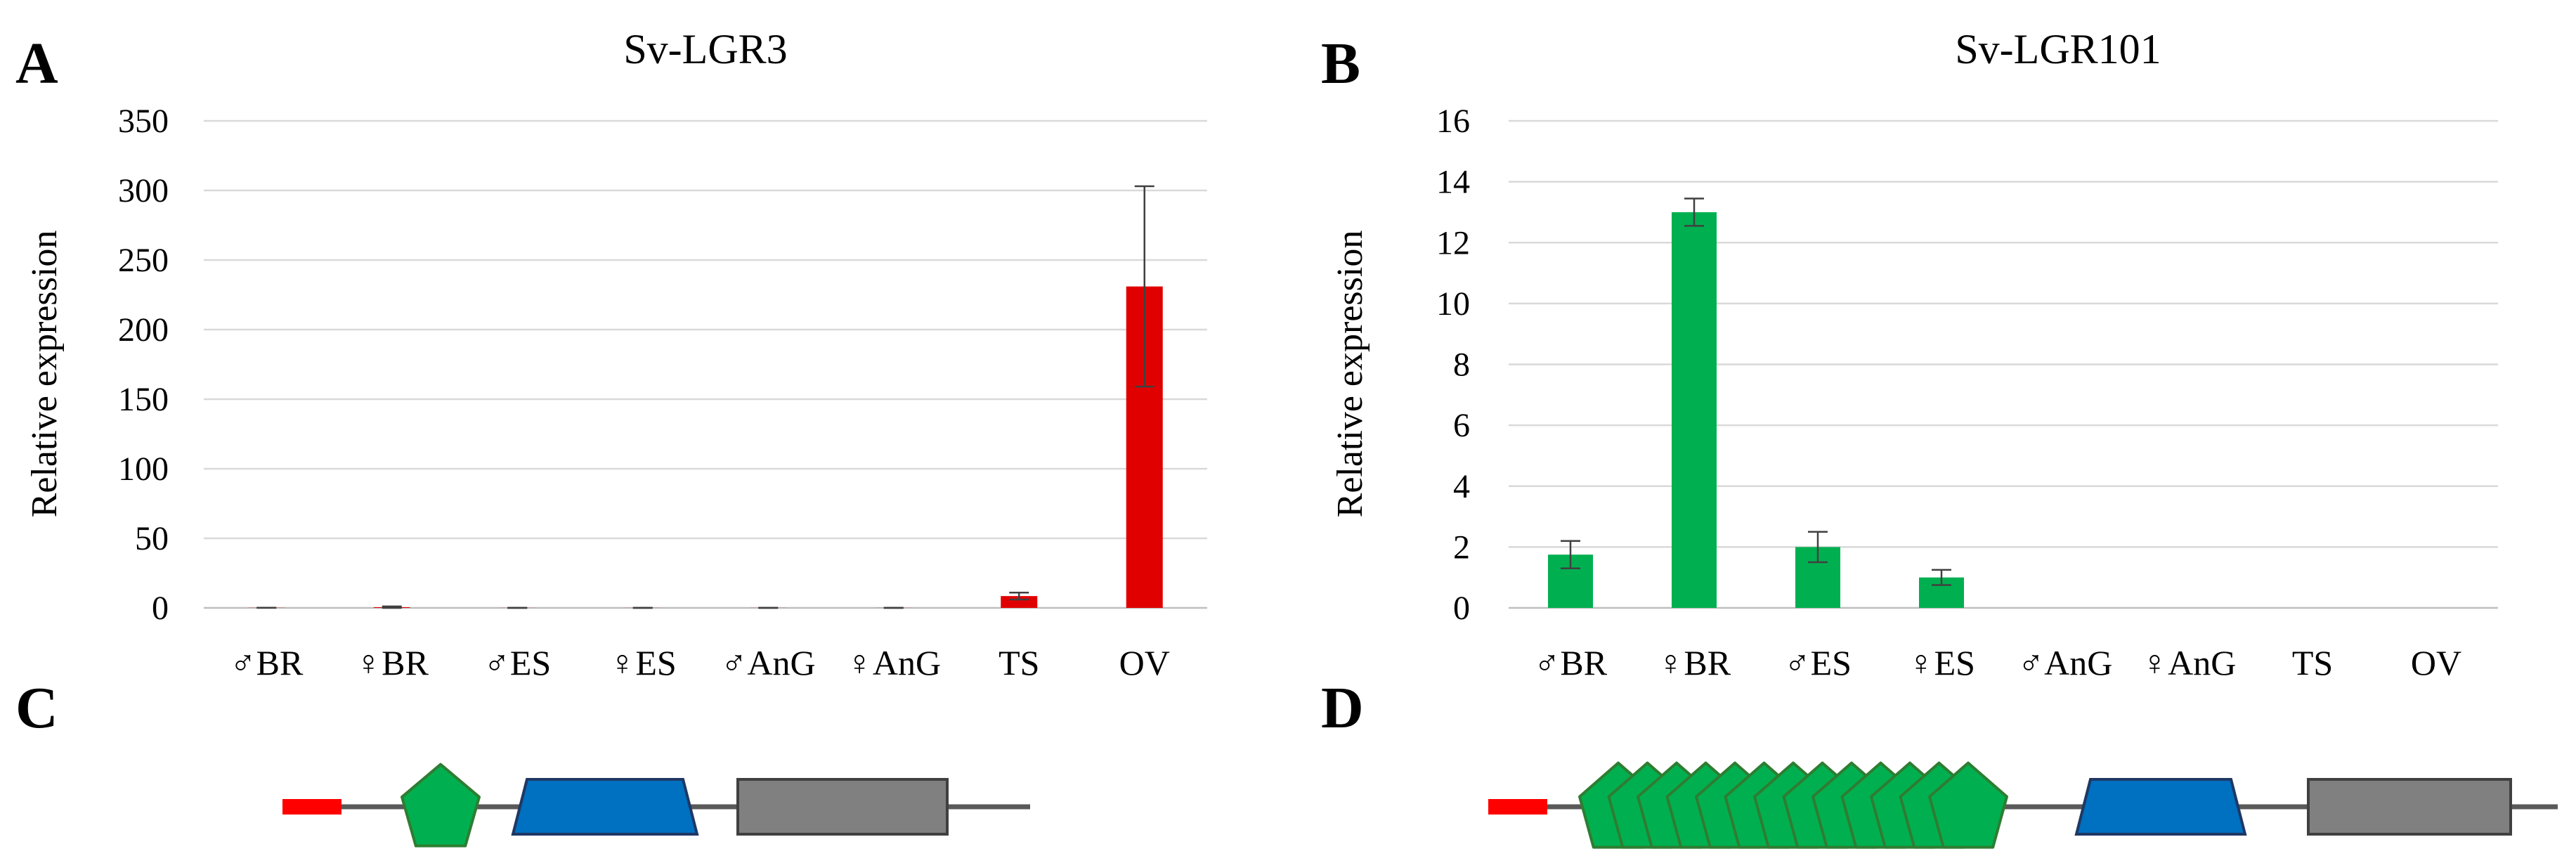  Describe the element at coordinates (643, 662) in the screenshot. I see `chart-a-category-label: ♀ES` at that location.